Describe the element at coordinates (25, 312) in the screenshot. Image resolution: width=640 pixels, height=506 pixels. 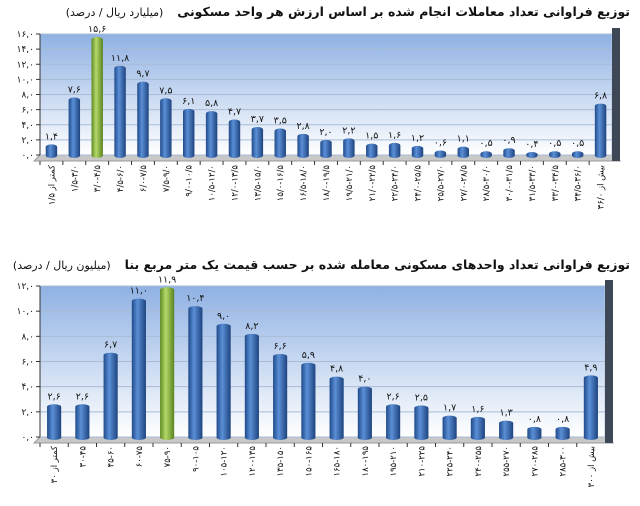
I see `y-tick-label: ۱۰,۰` at that location.